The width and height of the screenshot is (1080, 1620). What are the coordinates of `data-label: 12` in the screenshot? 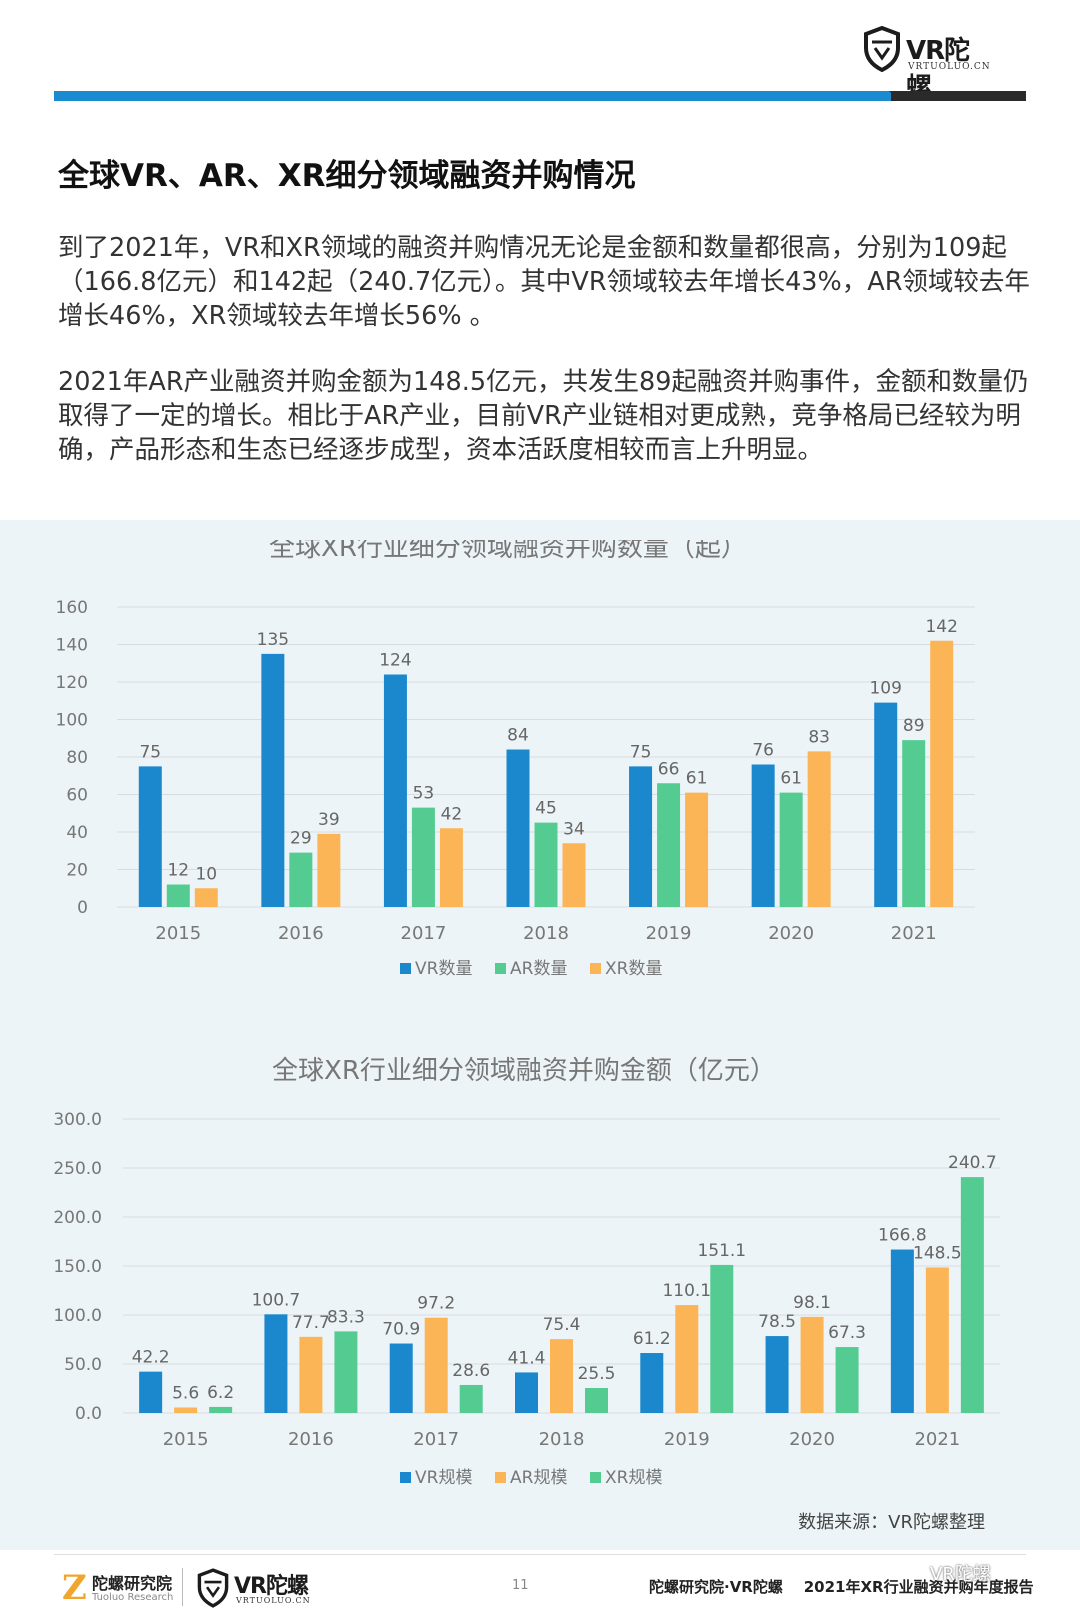 It's located at (178, 871).